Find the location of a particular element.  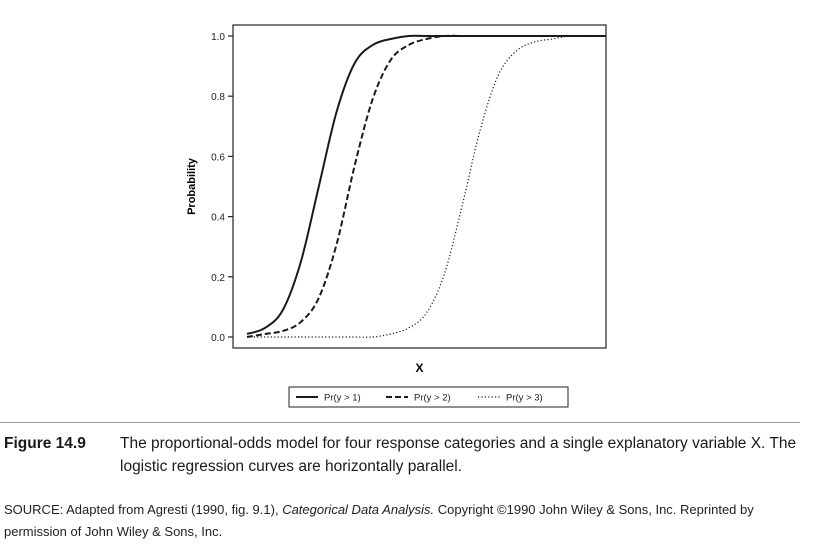

legend-label-1: Pr(y > 1) is located at coordinates (342, 398).